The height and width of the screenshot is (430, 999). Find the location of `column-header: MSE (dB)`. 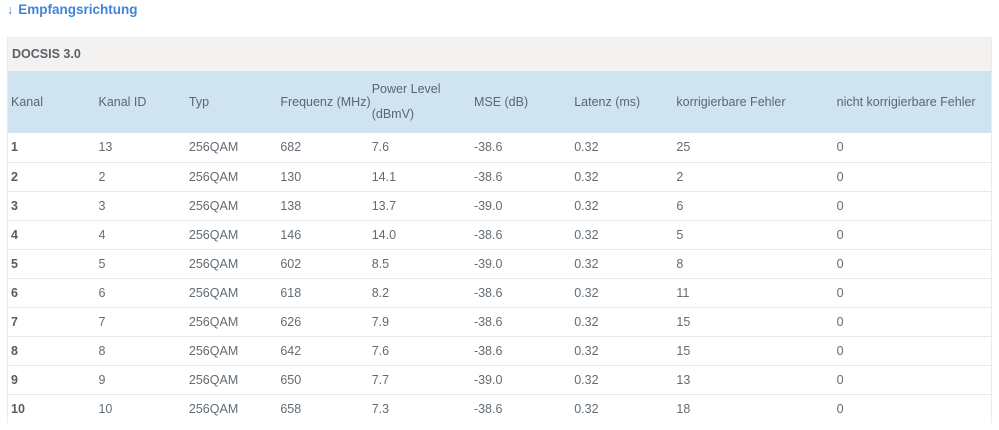

column-header: MSE (dB) is located at coordinates (521, 102).